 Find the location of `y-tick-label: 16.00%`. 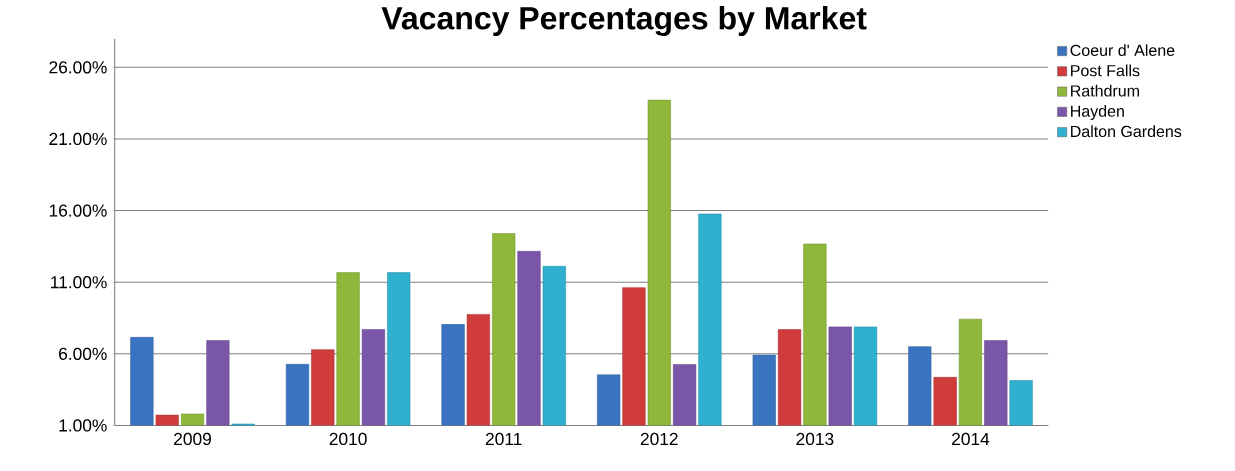

y-tick-label: 16.00% is located at coordinates (78, 210).